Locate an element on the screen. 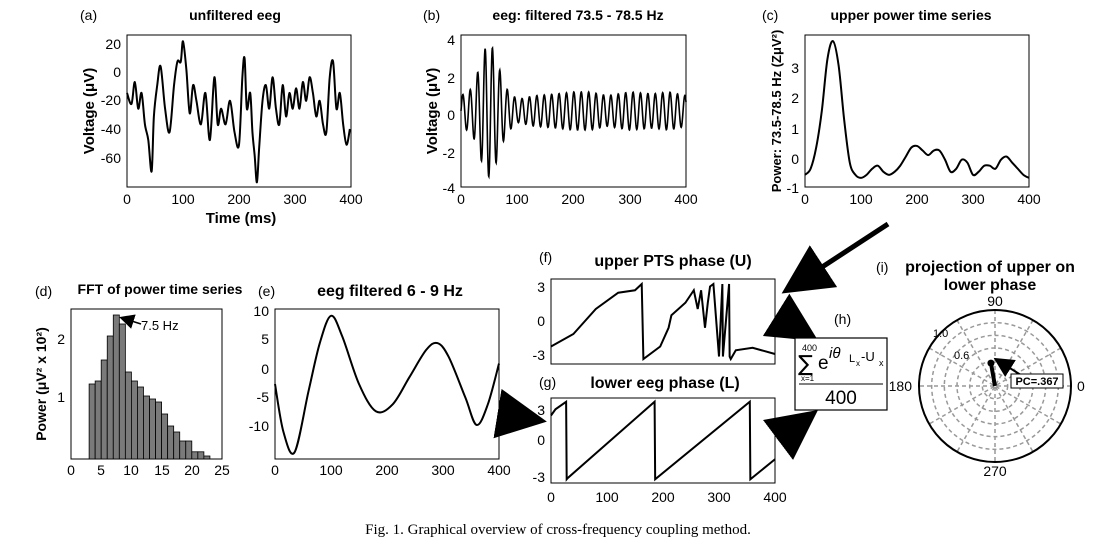 The width and height of the screenshot is (1116, 560). panel-e-title: eeg filtered 6 - 9 Hz is located at coordinates (390, 291).